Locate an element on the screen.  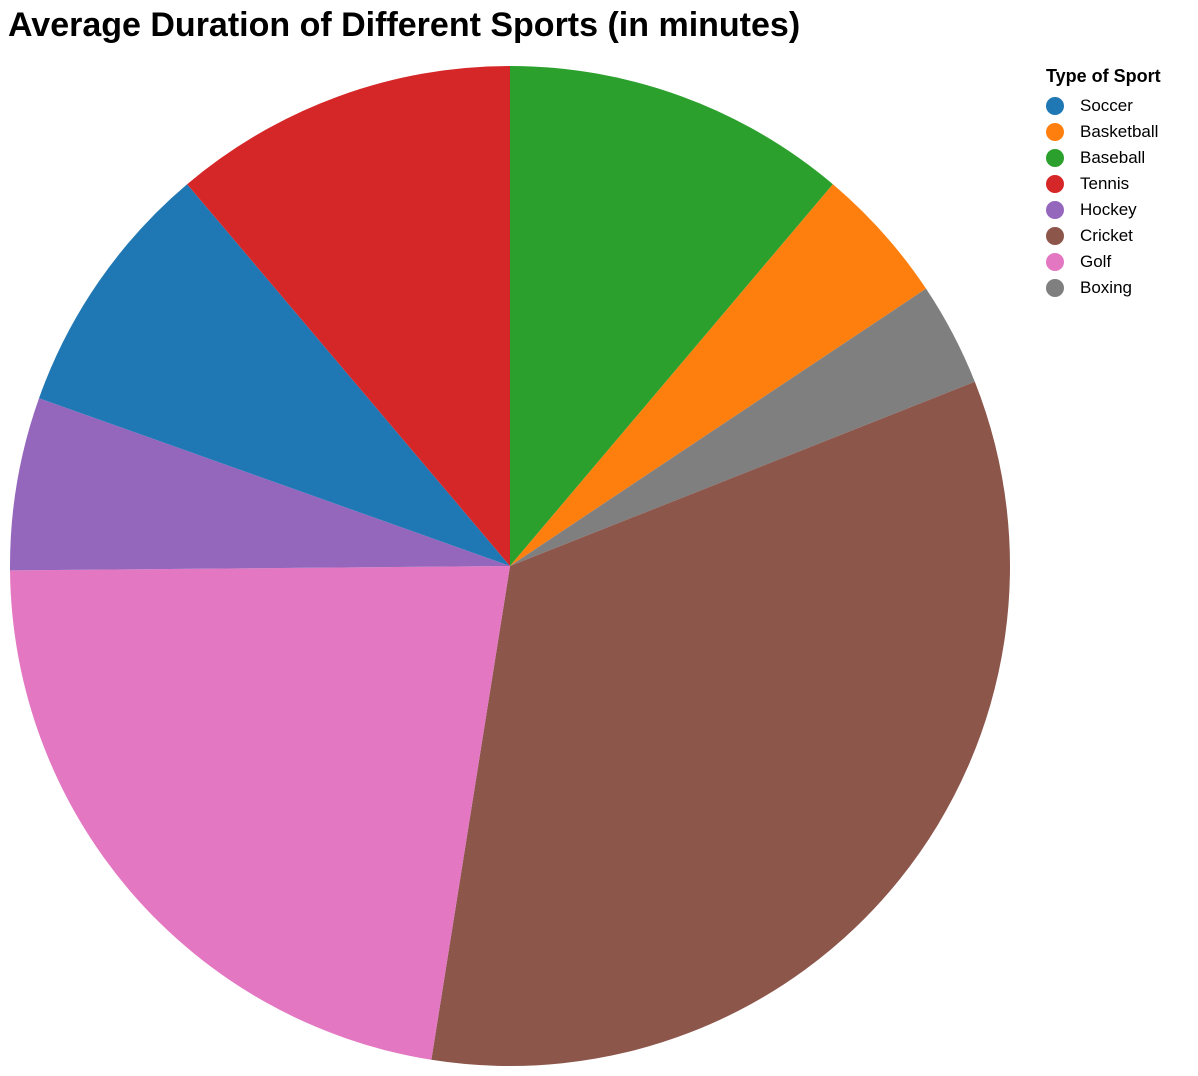
pie-slice-baseball is located at coordinates (671, 316).